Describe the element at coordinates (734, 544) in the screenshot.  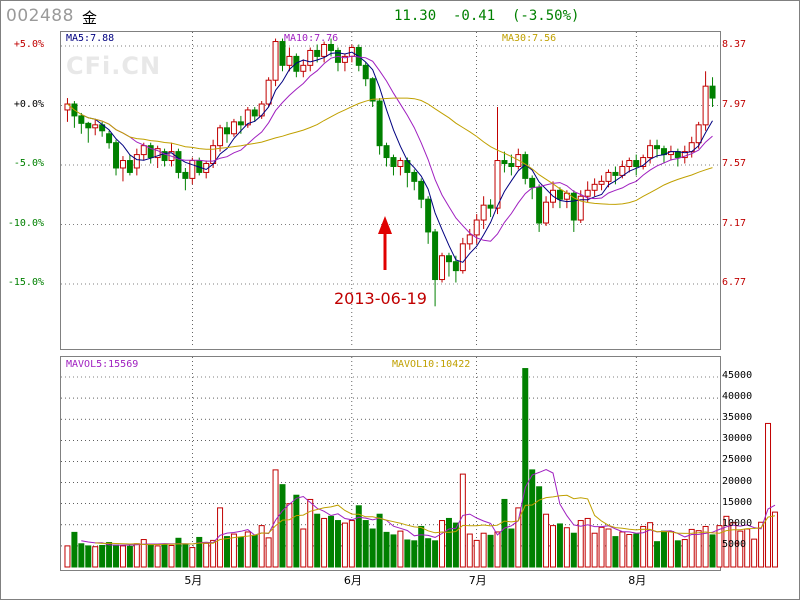
I see `volume-axis-tick: 5000` at that location.